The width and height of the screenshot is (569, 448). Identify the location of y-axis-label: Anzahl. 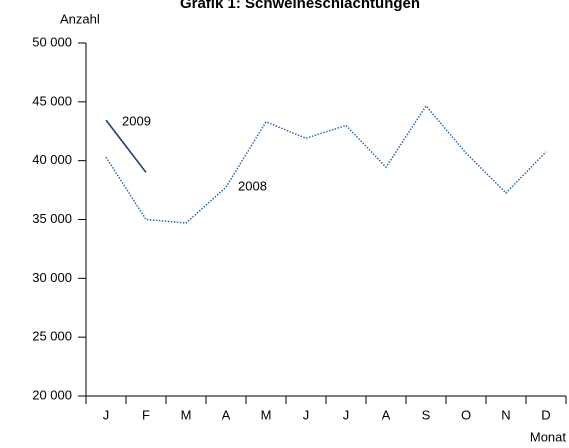
(80, 18).